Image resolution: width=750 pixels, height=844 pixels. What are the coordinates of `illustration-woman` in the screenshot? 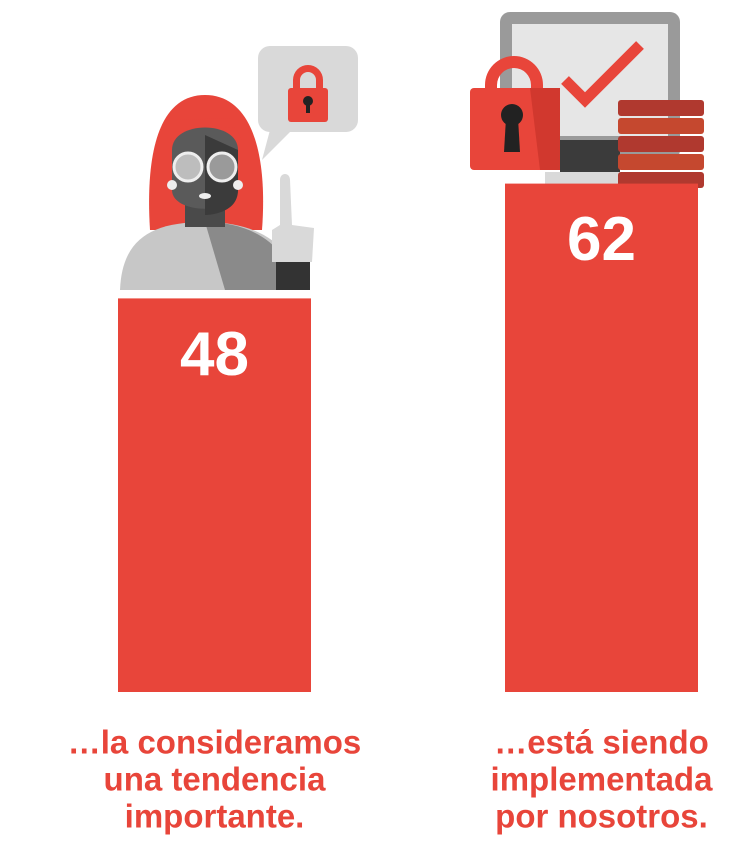 It's located at (239, 168).